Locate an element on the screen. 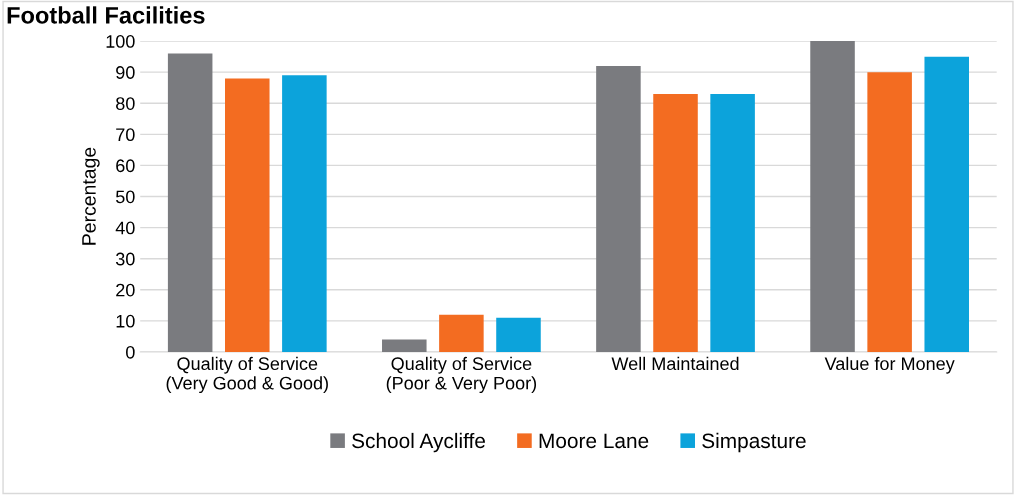 This screenshot has height=495, width=1016. legend-label: School Aycliffe is located at coordinates (418, 442).